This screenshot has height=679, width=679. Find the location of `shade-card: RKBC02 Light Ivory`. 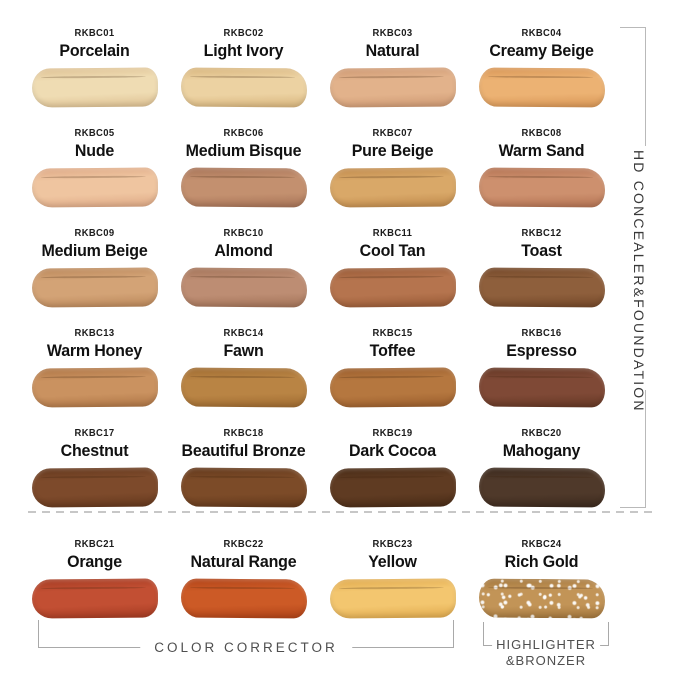

shade-card: RKBC02 Light Ivory is located at coordinates (243, 77).